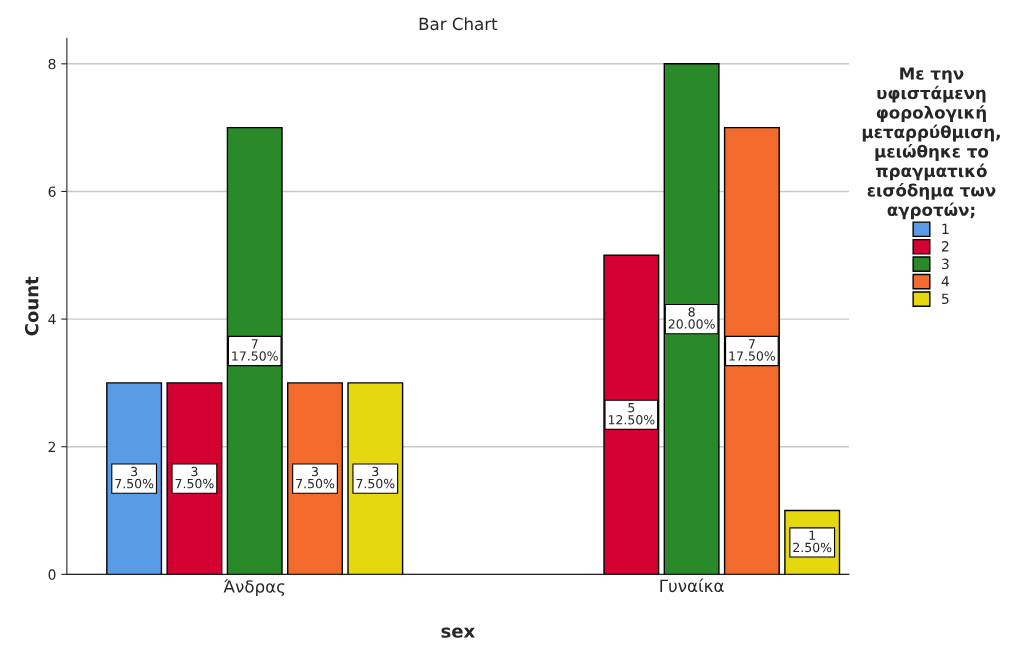 This screenshot has width=1013, height=649. What do you see at coordinates (52, 574) in the screenshot?
I see `y-tick-label: 0` at bounding box center [52, 574].